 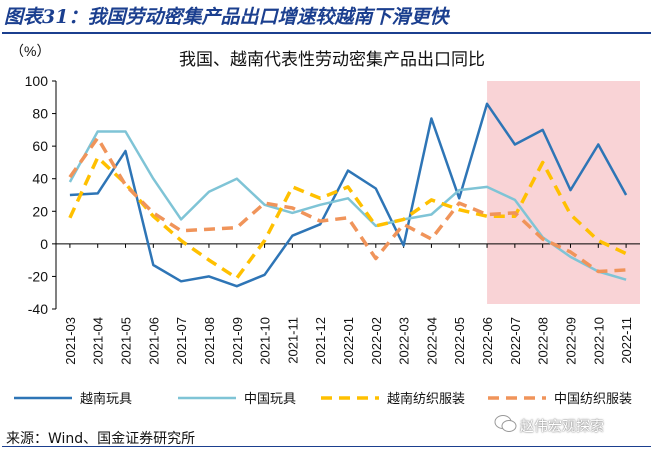 What do you see at coordinates (44, 244) in the screenshot?
I see `y-tick-label: 0` at bounding box center [44, 244].